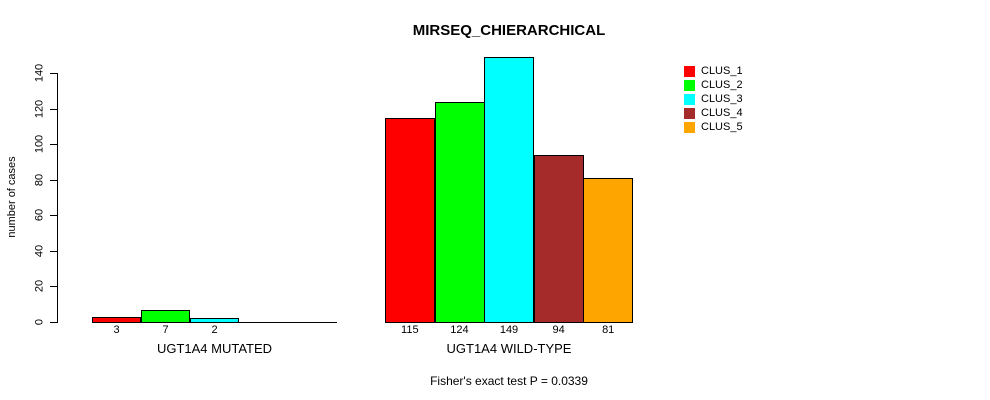  What do you see at coordinates (57, 198) in the screenshot?
I see `y-axis` at bounding box center [57, 198].